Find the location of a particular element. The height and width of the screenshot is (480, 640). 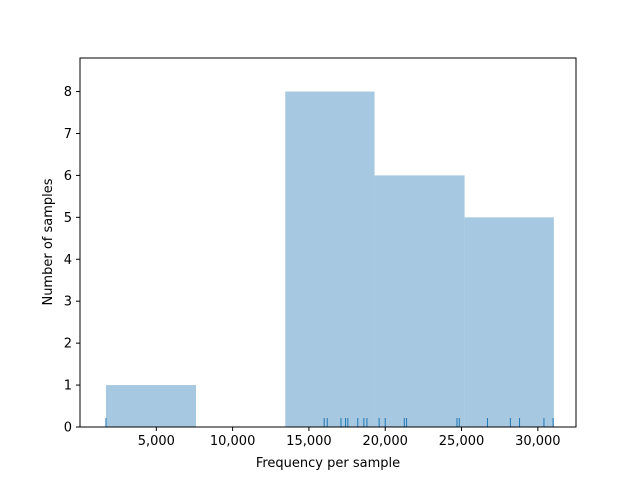

y-tick-label-5: 5 is located at coordinates (68, 218).